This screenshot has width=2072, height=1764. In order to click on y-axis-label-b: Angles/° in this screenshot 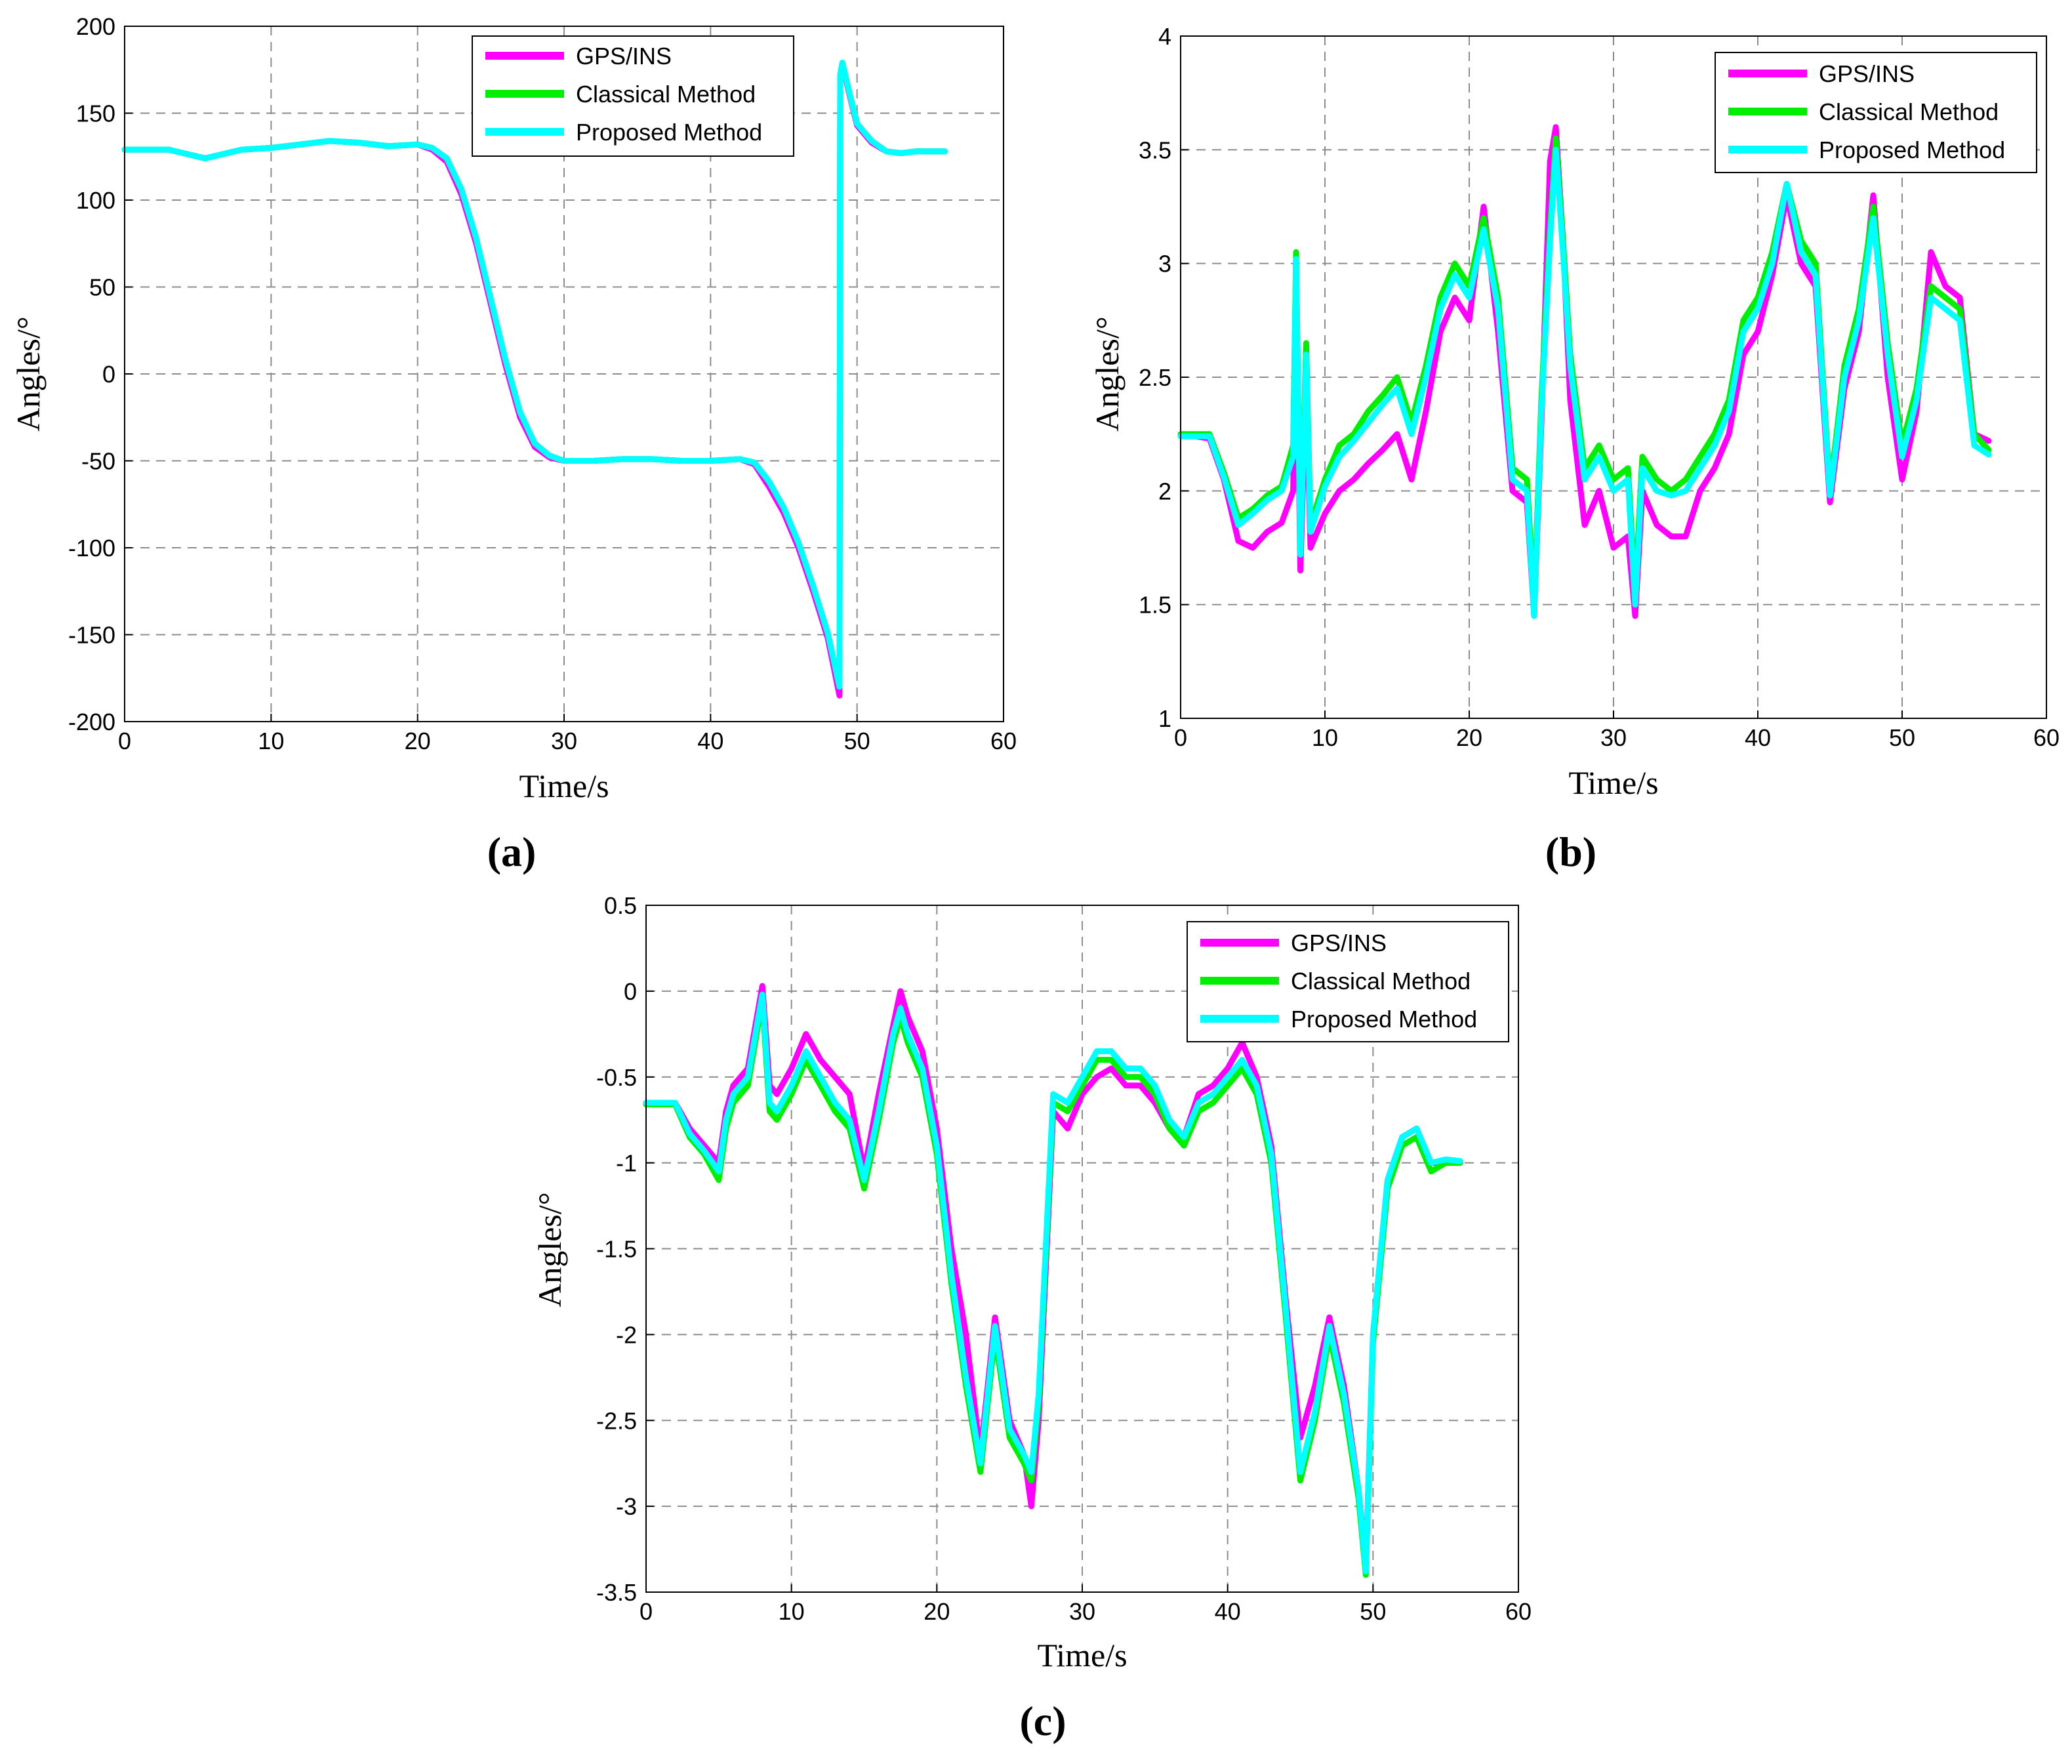, I will do `click(1108, 374)`.